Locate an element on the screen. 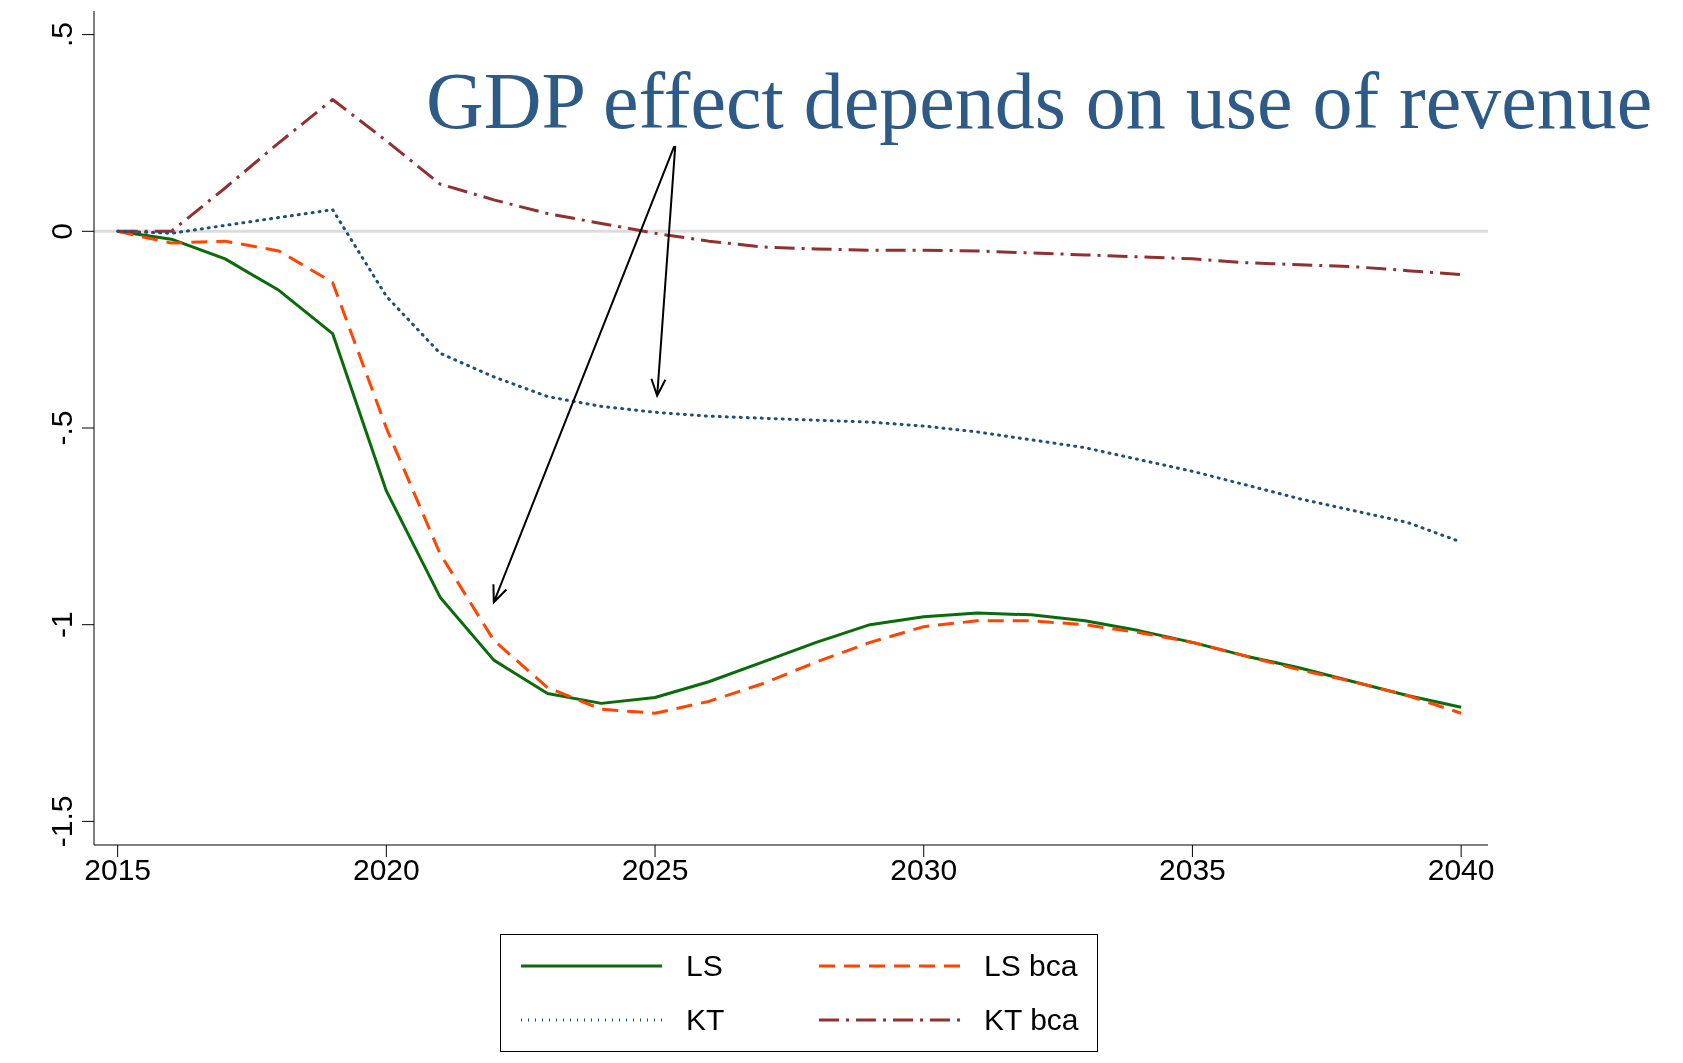 The height and width of the screenshot is (1063, 1683). x-tick-label: 2025 is located at coordinates (655, 870).